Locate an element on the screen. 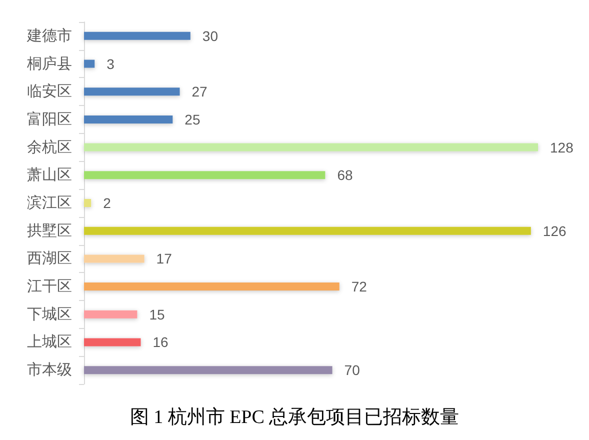 This screenshot has height=440, width=589. data-label: 16 is located at coordinates (160, 342).